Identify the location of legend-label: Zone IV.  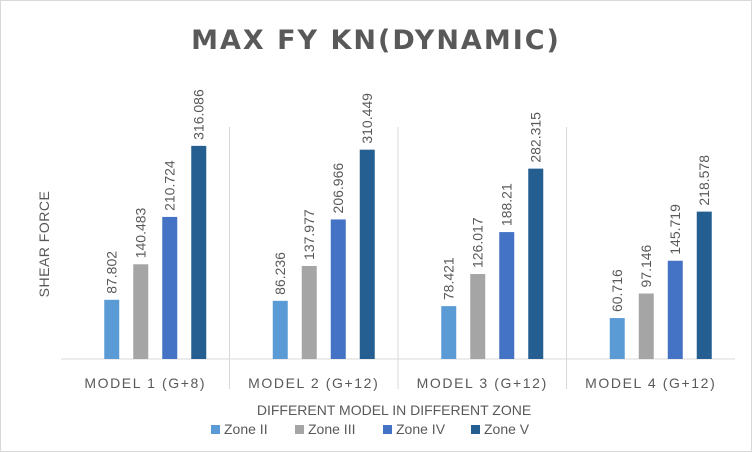
(421, 429).